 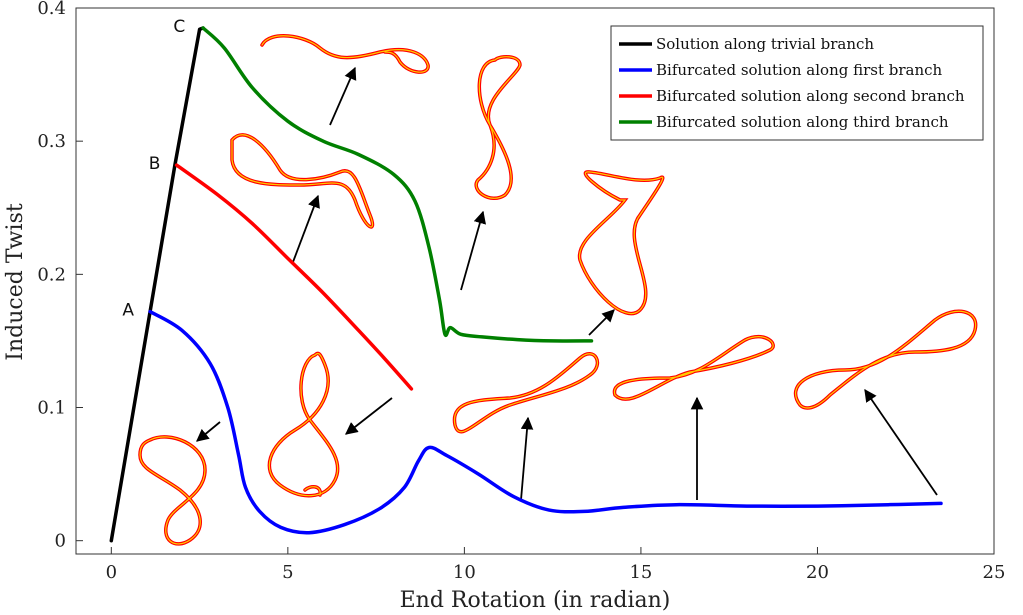 I want to click on x-axis-title: End Rotation (in radian), so click(x=535, y=600).